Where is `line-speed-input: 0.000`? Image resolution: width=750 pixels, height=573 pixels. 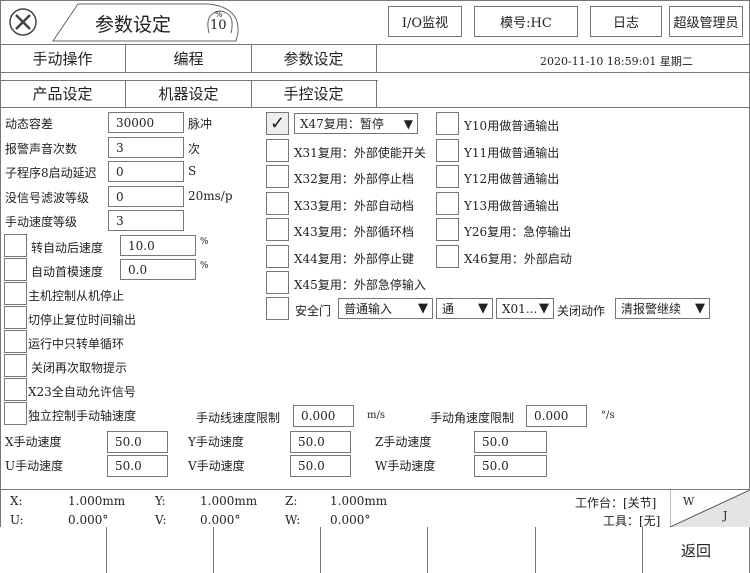 line-speed-input: 0.000 is located at coordinates (323, 416).